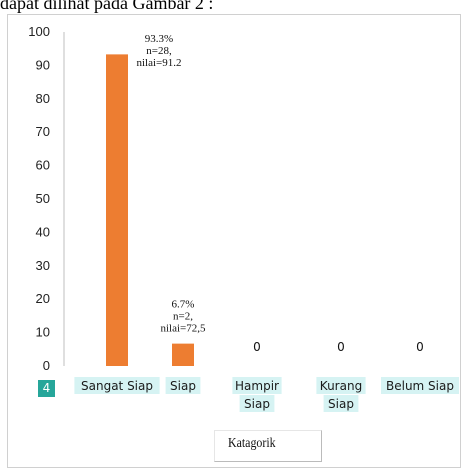  I want to click on x-tick-label: Belum Siap, so click(420, 386).